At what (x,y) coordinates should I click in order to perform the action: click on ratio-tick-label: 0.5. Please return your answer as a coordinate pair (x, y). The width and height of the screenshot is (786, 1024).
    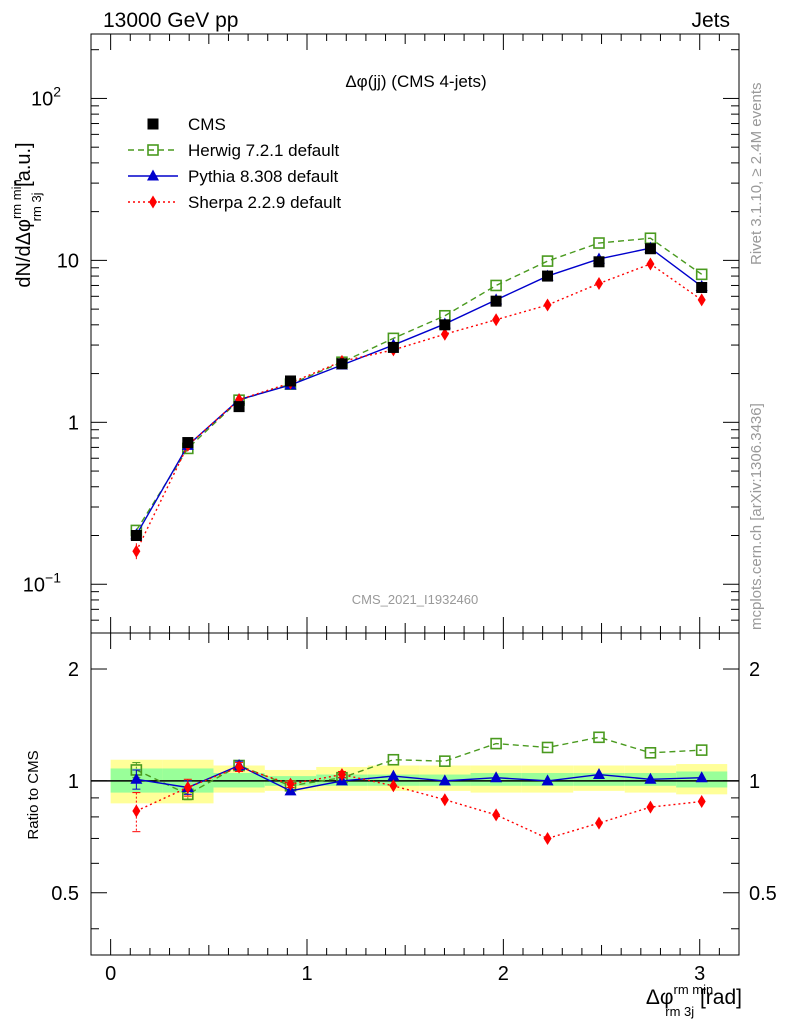
    Looking at the image, I should click on (65, 894).